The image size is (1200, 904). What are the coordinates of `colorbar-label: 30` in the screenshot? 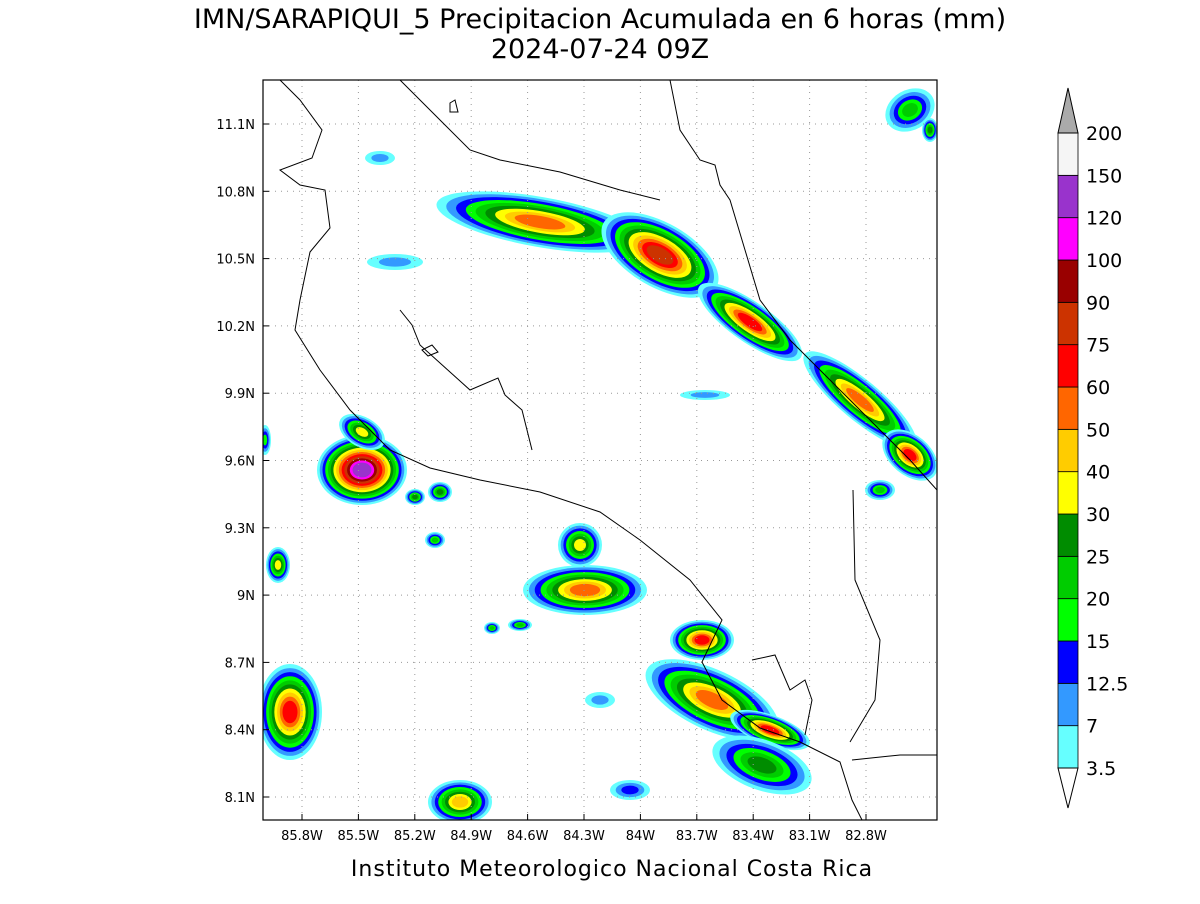 It's located at (1098, 515).